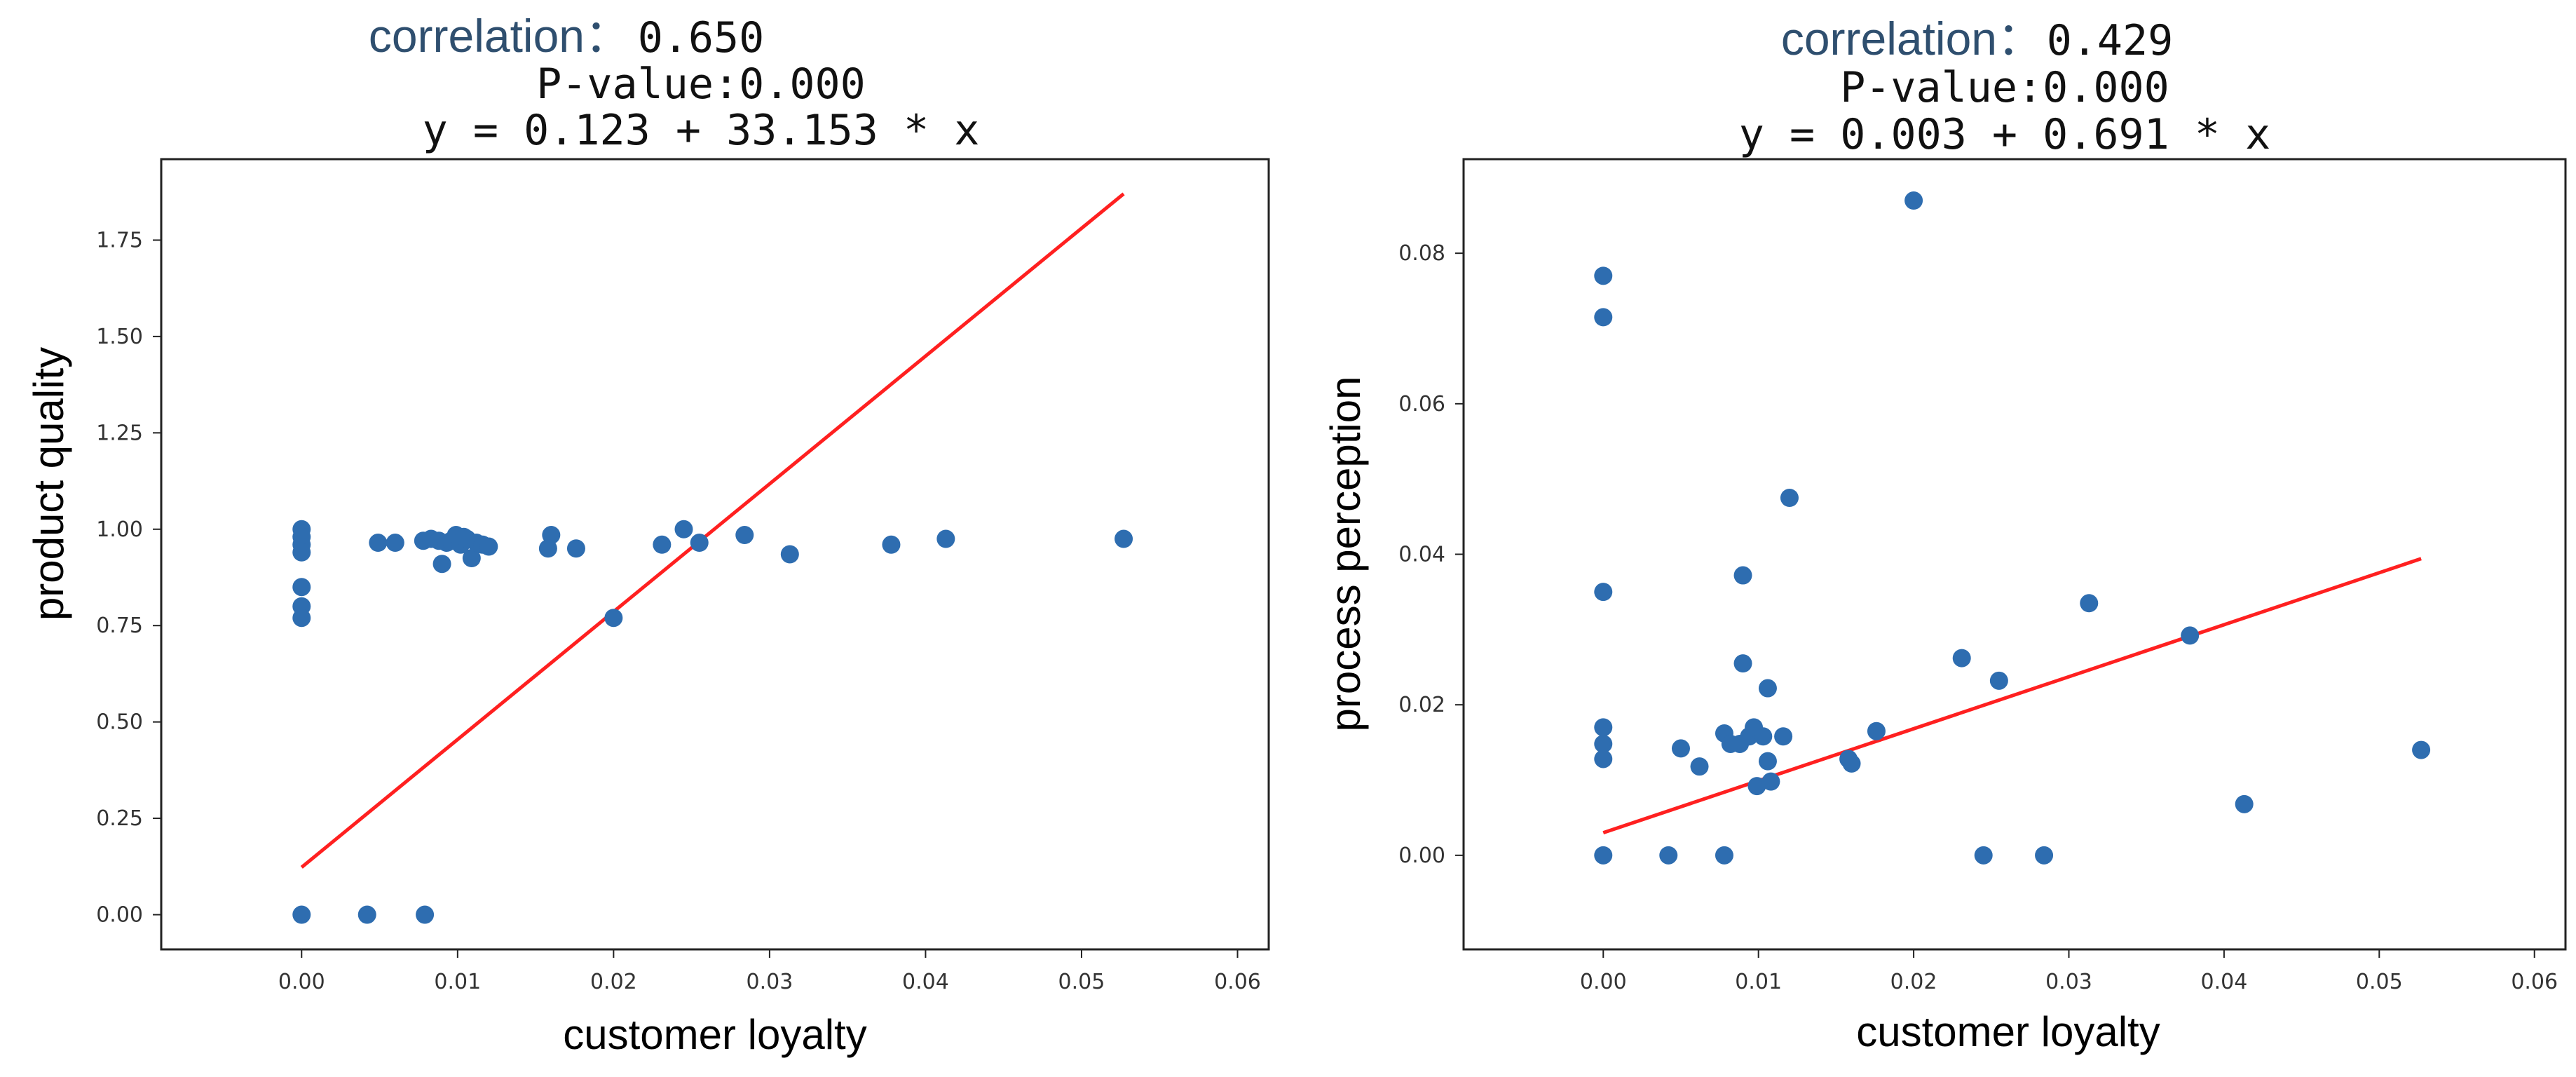  I want to click on y-tick-label: 0.06, so click(1421, 404).